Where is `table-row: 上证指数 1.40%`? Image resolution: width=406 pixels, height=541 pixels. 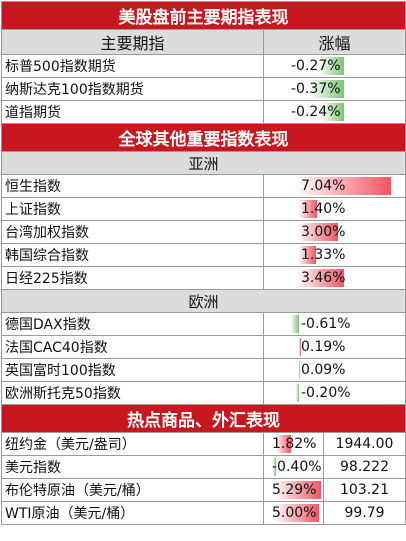
table-row: 上证指数 1.40% is located at coordinates (203, 209).